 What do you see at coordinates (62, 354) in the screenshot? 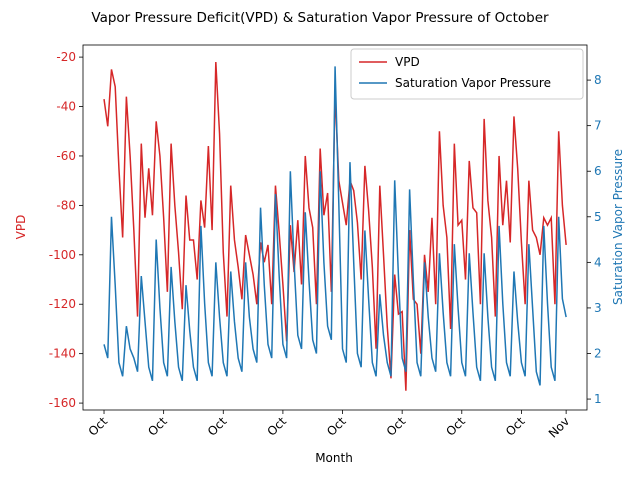
I see `y-tick-label: -140` at bounding box center [62, 354].